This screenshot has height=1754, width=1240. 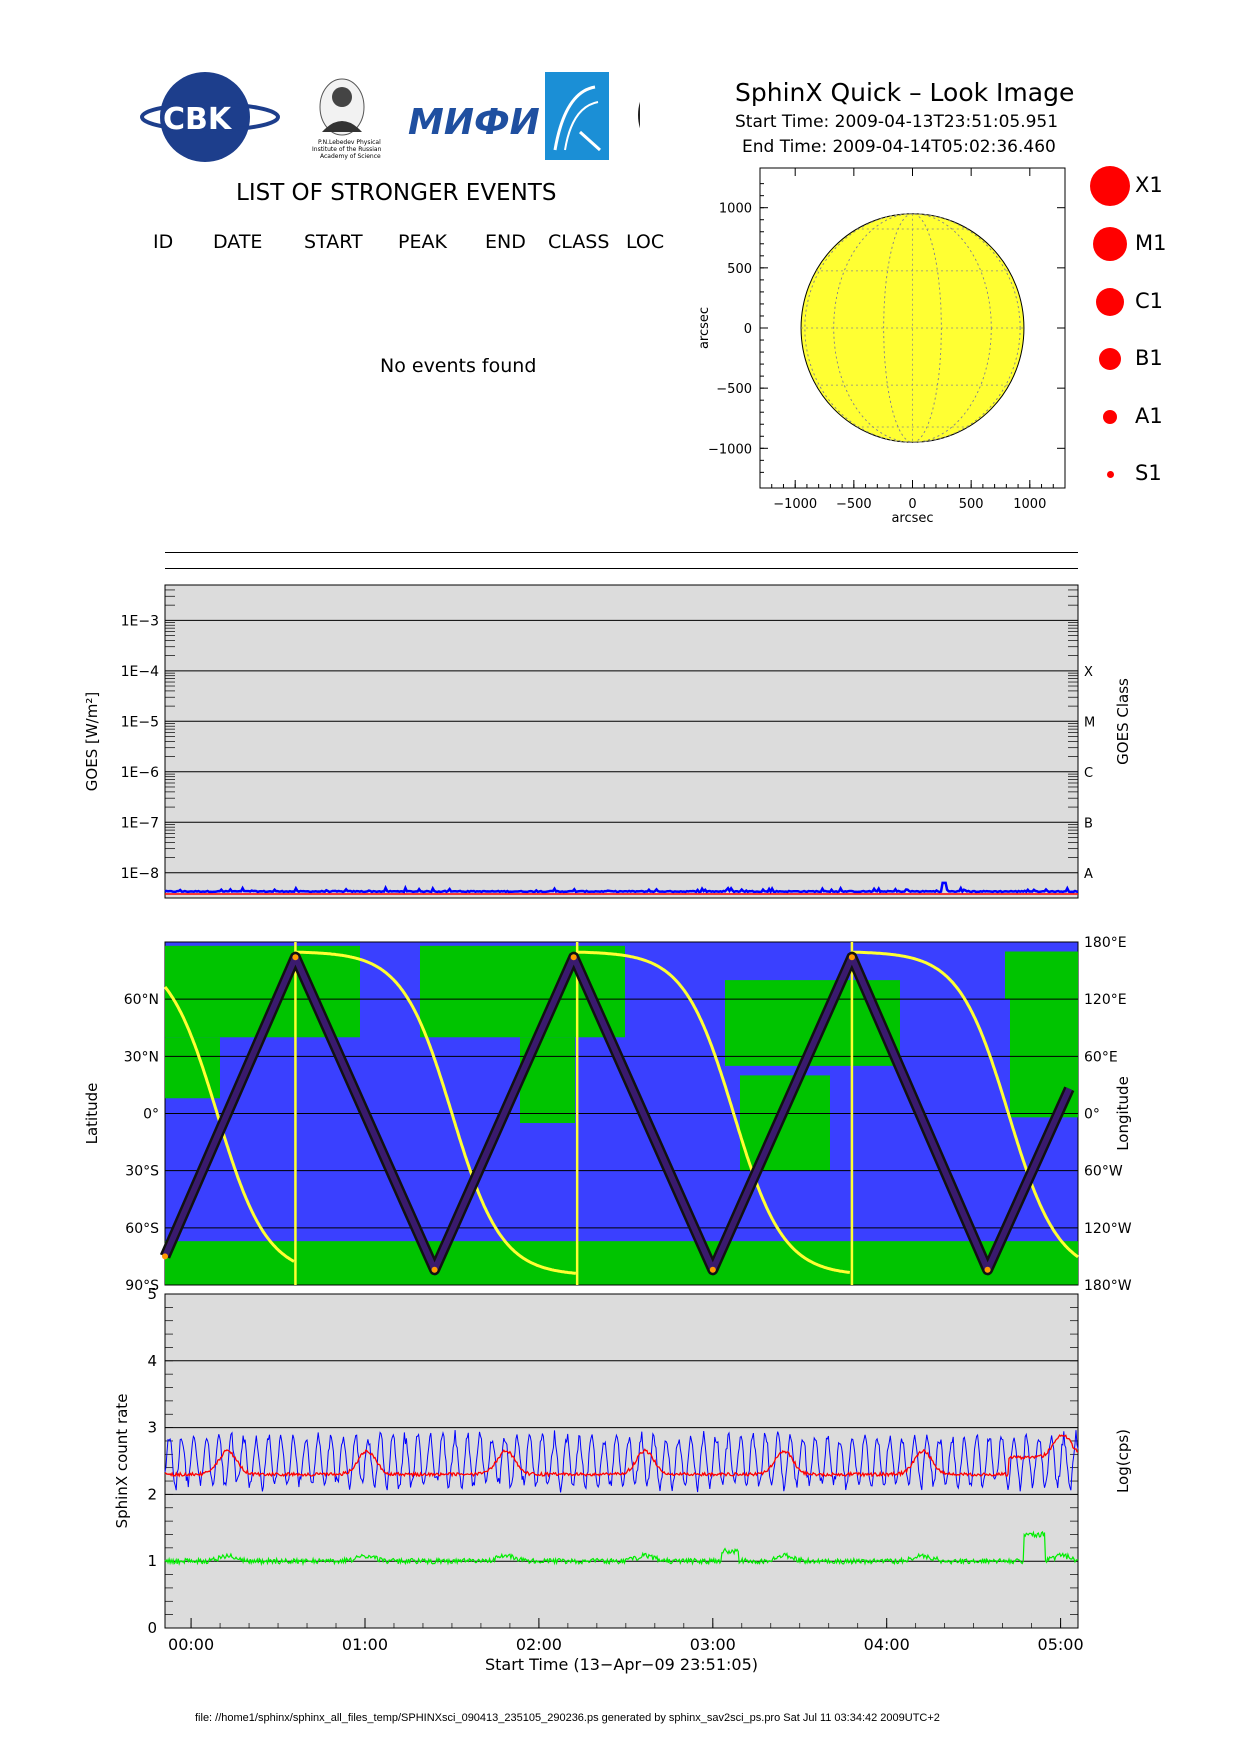 What do you see at coordinates (152, 1628) in the screenshot?
I see `sphinx-ytick-label: 0` at bounding box center [152, 1628].